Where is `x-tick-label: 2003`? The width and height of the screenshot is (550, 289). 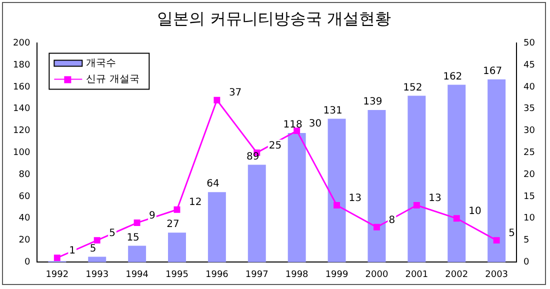
x-tick-label: 2003 is located at coordinates (496, 275).